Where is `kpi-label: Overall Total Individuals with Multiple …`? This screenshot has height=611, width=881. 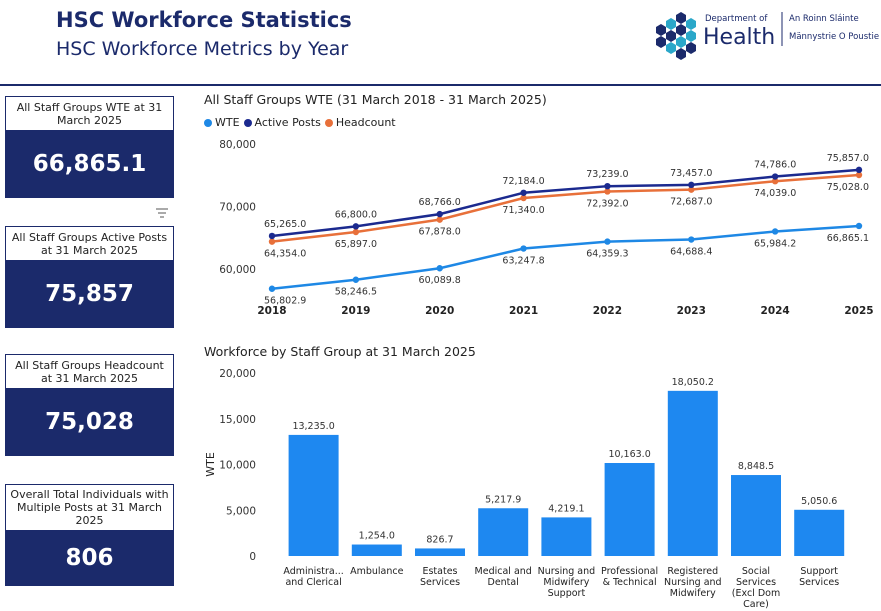 kpi-label: Overall Total Individuals with Multiple … is located at coordinates (89, 507).